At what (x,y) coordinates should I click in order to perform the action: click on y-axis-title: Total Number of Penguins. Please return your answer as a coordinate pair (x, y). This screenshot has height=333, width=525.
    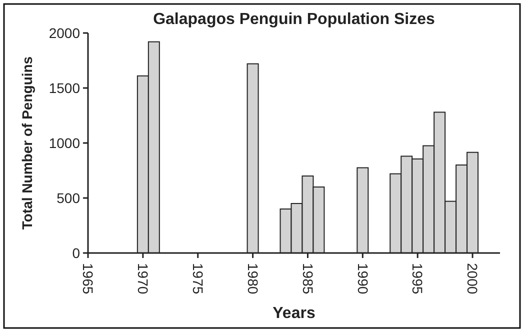
    Looking at the image, I should click on (27, 143).